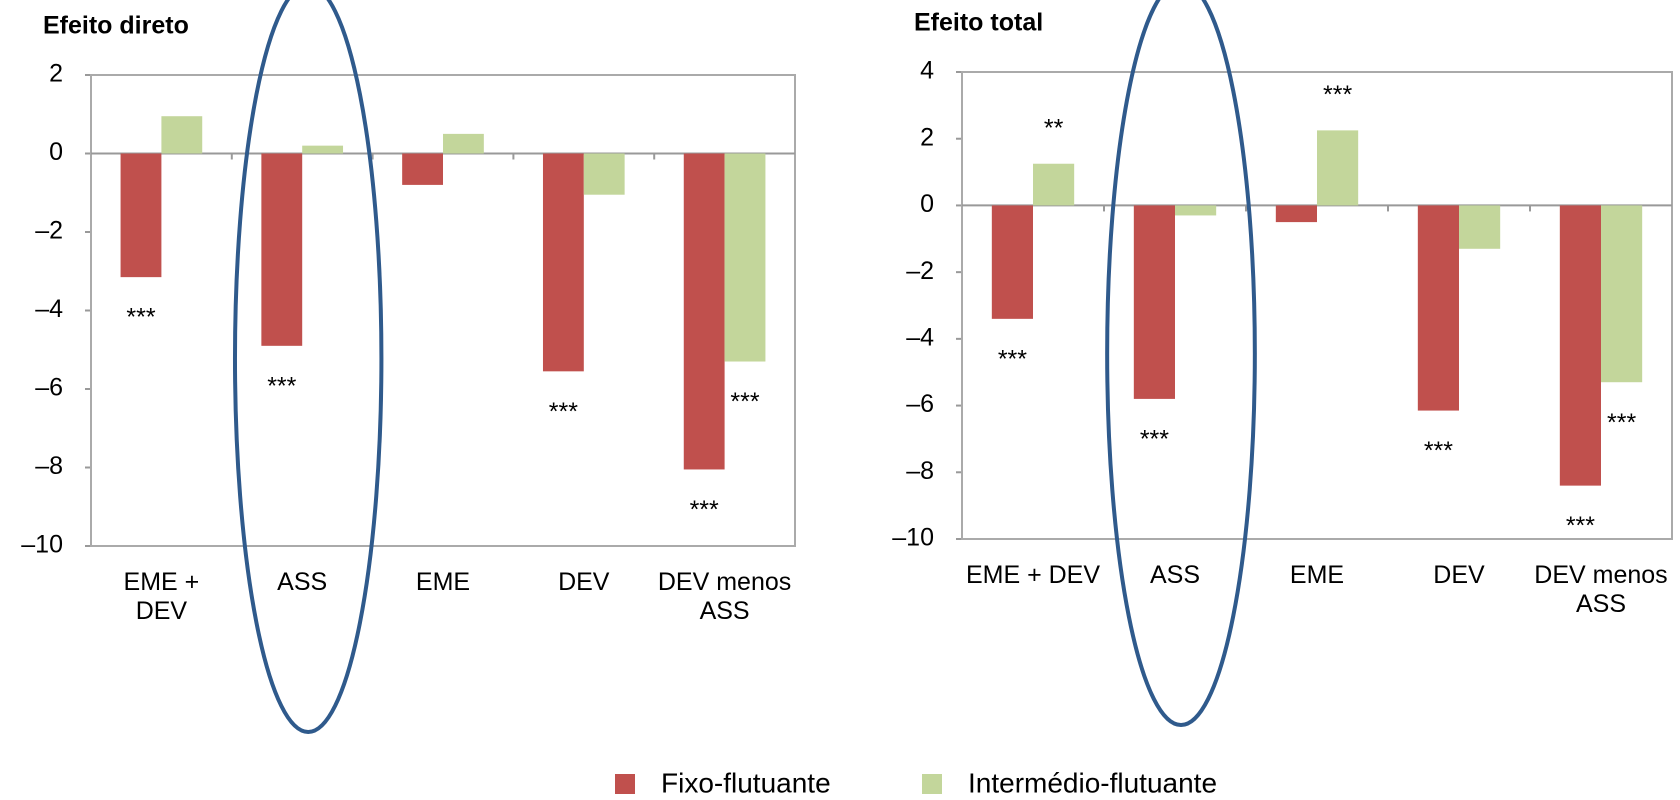 The image size is (1680, 800). What do you see at coordinates (927, 71) in the screenshot?
I see `y-tick-label: 4` at bounding box center [927, 71].